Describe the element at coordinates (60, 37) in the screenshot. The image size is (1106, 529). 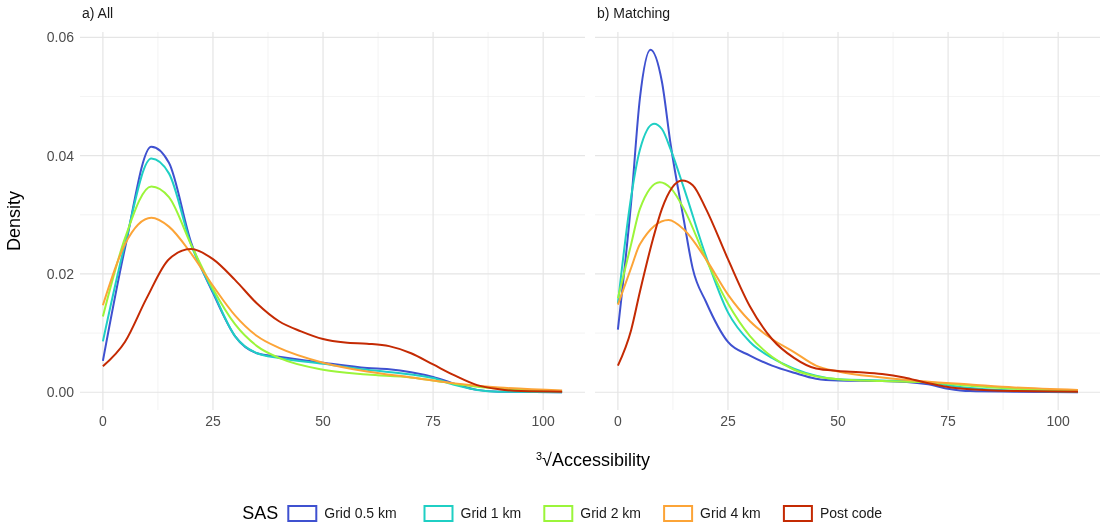
I see `y-tick-label: 0.06` at that location.